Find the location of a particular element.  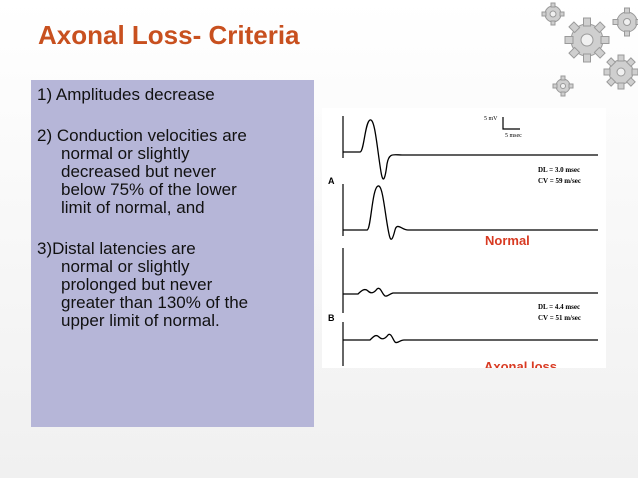

axonal-loss-label: Axonal loss is located at coordinates (520, 363).